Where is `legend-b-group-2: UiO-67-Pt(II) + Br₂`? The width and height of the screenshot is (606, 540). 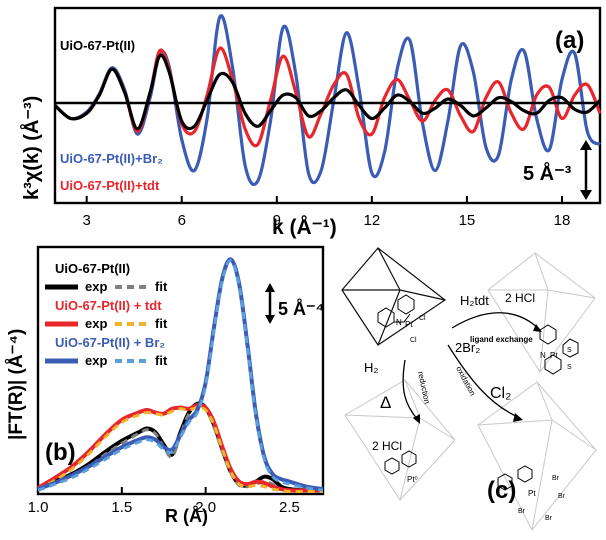 legend-b-group-2: UiO-67-Pt(II) + Br₂ is located at coordinates (110, 342).